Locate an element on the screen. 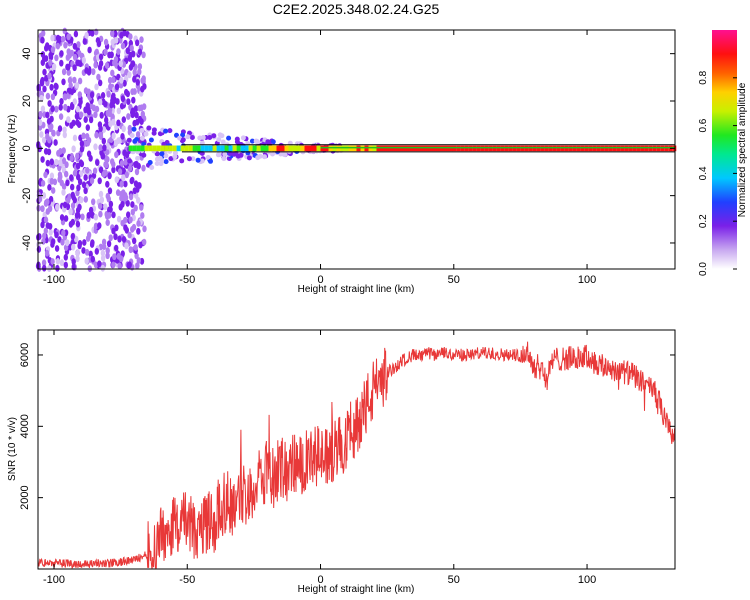  colorbar-gradient is located at coordinates (724, 149).